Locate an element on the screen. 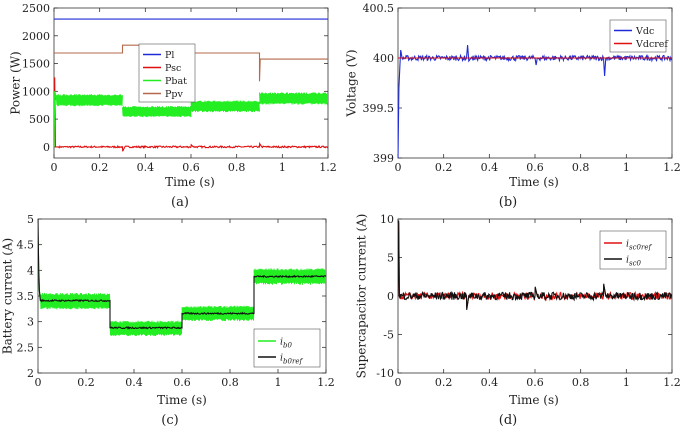  y-tick-label: 2 is located at coordinates (30, 373).